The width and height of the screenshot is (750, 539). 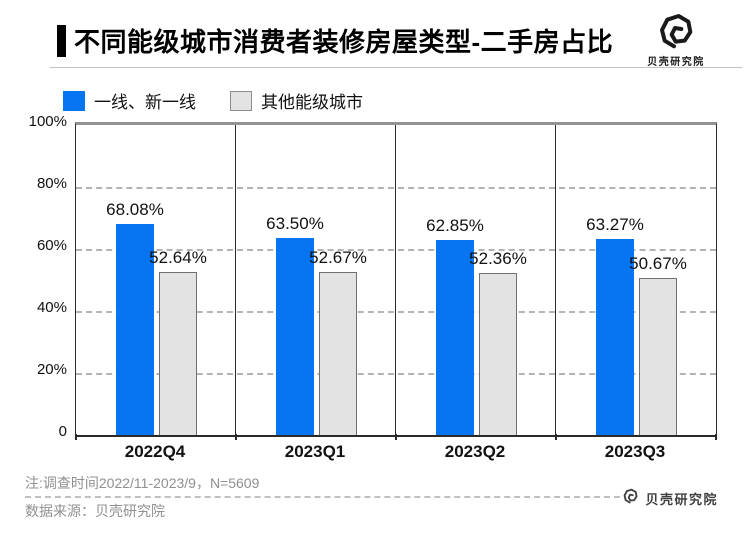 What do you see at coordinates (47, 121) in the screenshot?
I see `y-tick-label: 100%` at bounding box center [47, 121].